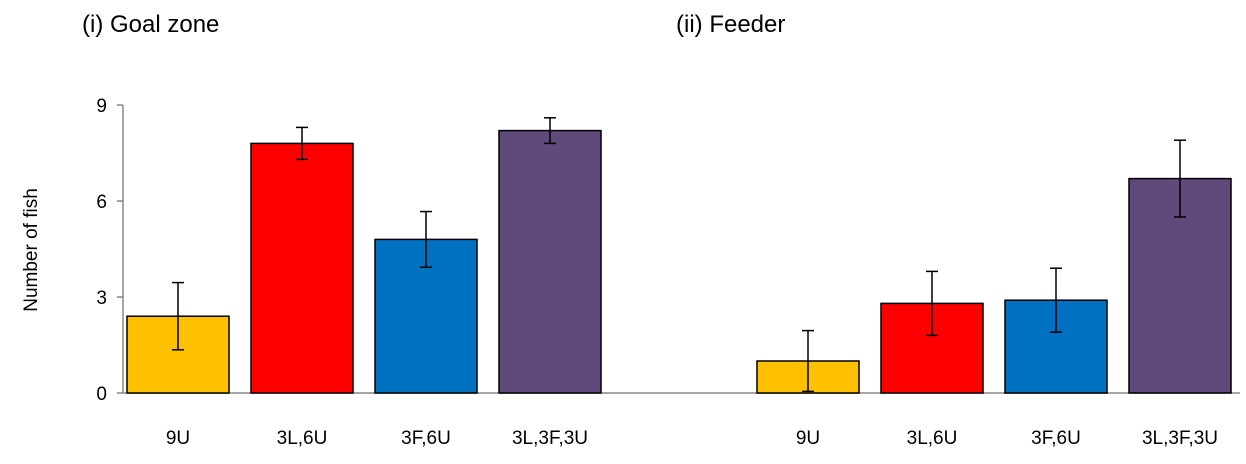 This screenshot has width=1246, height=464. I want to click on chart-title: (ii) Feeder, so click(730, 24).